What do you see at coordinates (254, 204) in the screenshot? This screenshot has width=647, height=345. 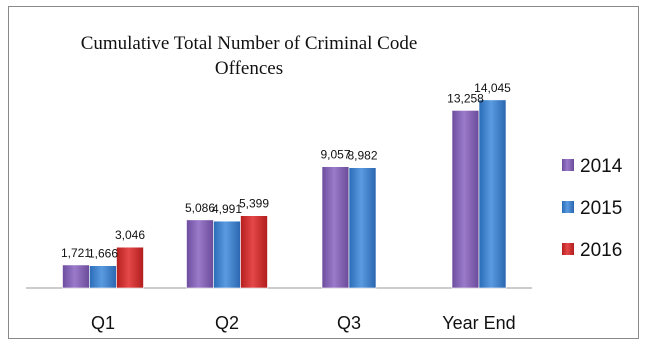 I see `data-label-2016-q2: 5,399` at bounding box center [254, 204].